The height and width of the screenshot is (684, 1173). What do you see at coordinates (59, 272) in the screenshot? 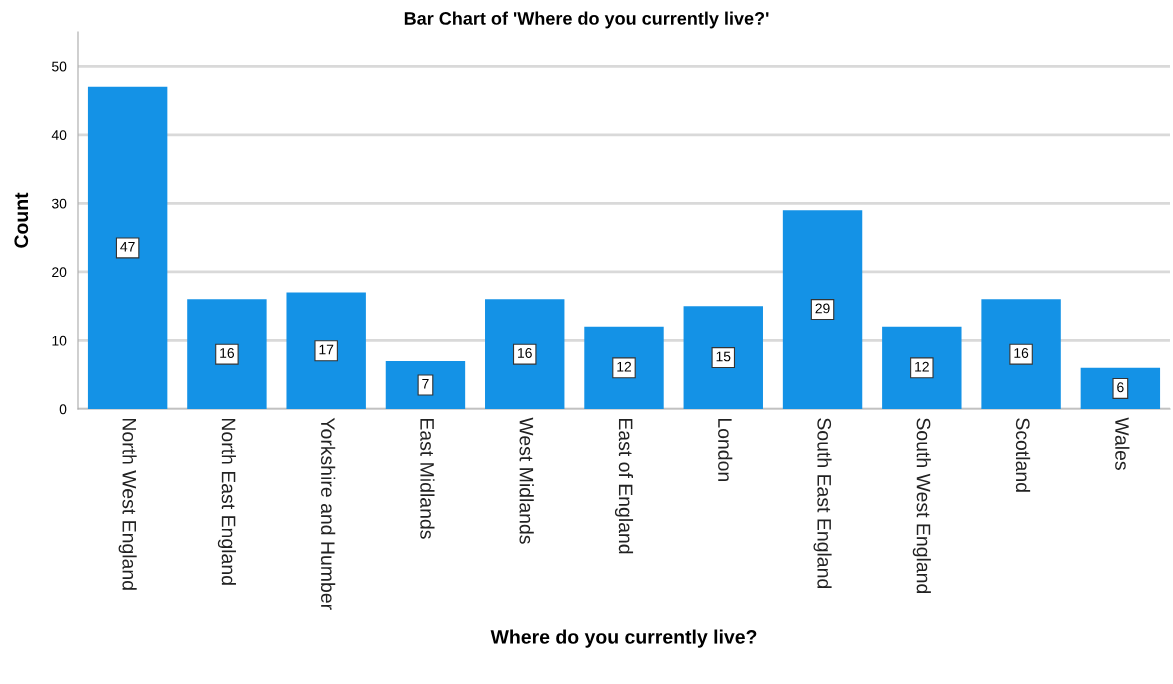
I see `y-tick-label: 20` at bounding box center [59, 272].